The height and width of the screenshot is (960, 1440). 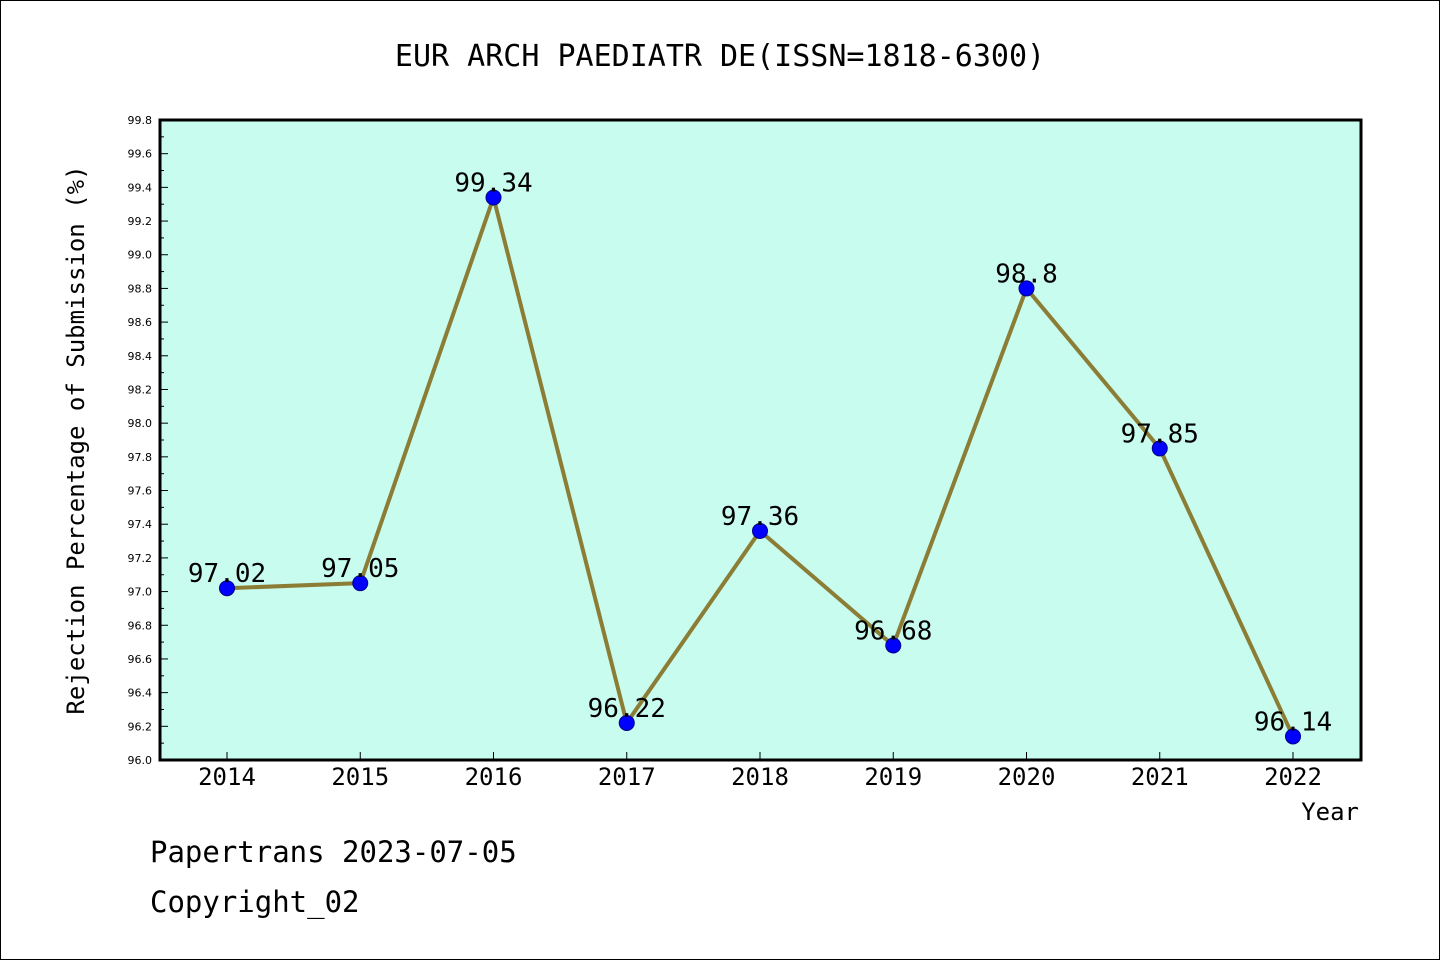 What do you see at coordinates (140, 221) in the screenshot?
I see `y-tick-label: 99.2` at bounding box center [140, 221].